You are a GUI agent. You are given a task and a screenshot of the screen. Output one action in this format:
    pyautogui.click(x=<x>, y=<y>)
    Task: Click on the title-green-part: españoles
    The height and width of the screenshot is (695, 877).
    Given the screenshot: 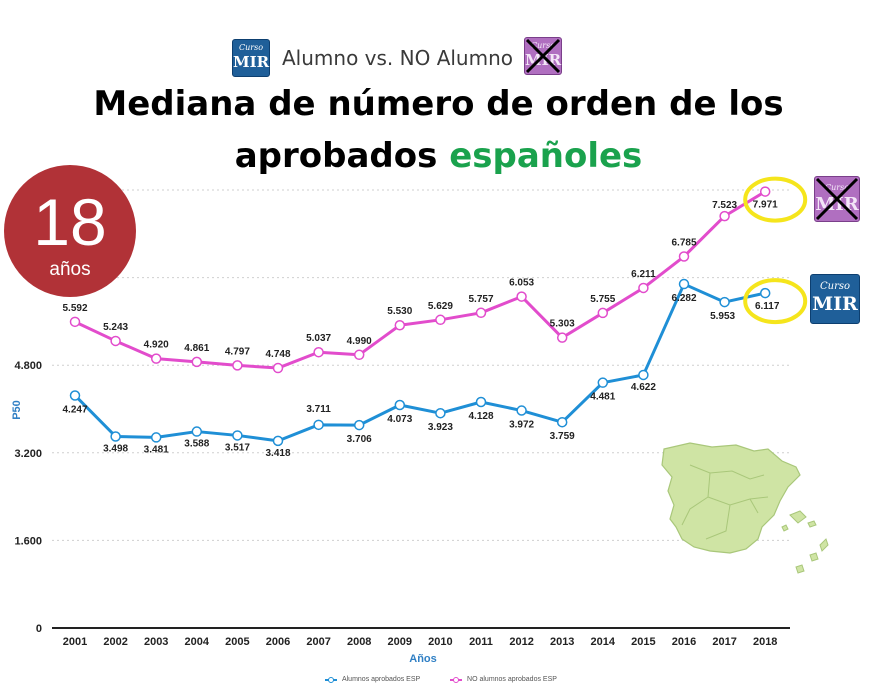 What is the action you would take?
    pyautogui.click(x=546, y=156)
    